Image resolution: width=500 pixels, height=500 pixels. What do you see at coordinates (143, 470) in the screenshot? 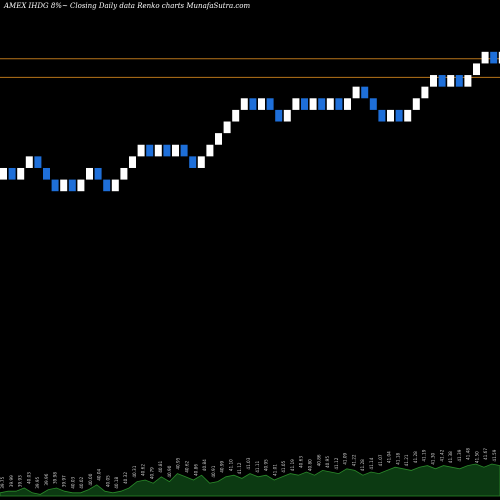
I see `volume-label-16: 40.62` at bounding box center [143, 470].